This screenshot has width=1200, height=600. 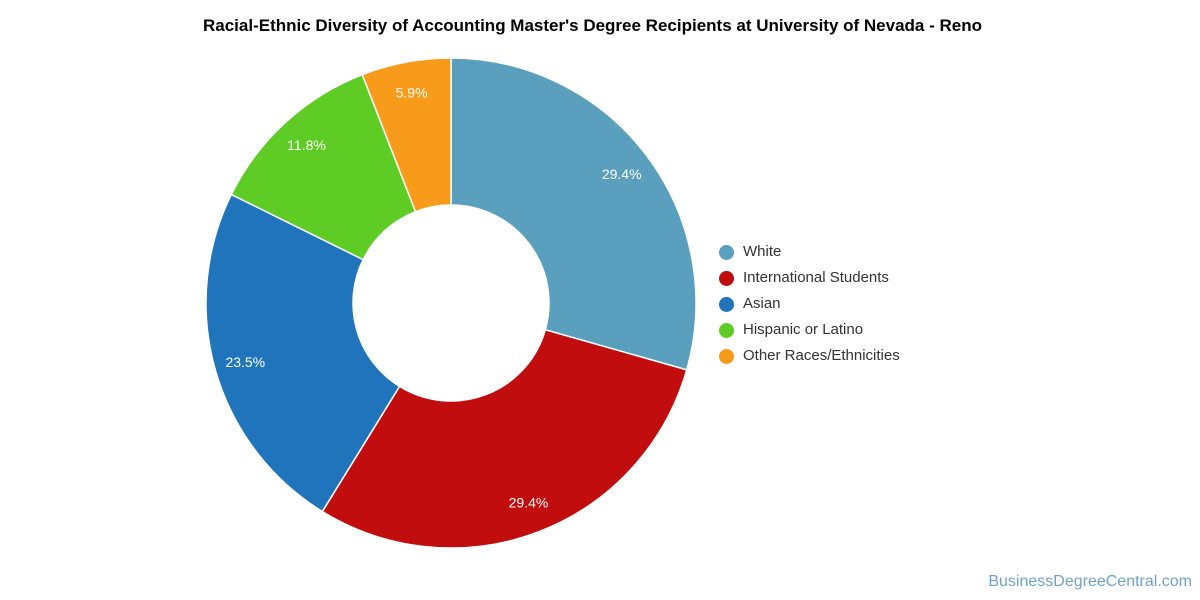 I want to click on pie-slice-other-races-ethnicities, so click(x=406, y=135).